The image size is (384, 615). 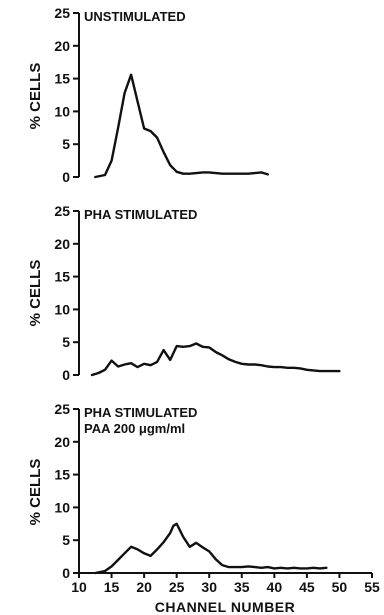 What do you see at coordinates (112, 587) in the screenshot?
I see `x-tick-label: 15` at bounding box center [112, 587].